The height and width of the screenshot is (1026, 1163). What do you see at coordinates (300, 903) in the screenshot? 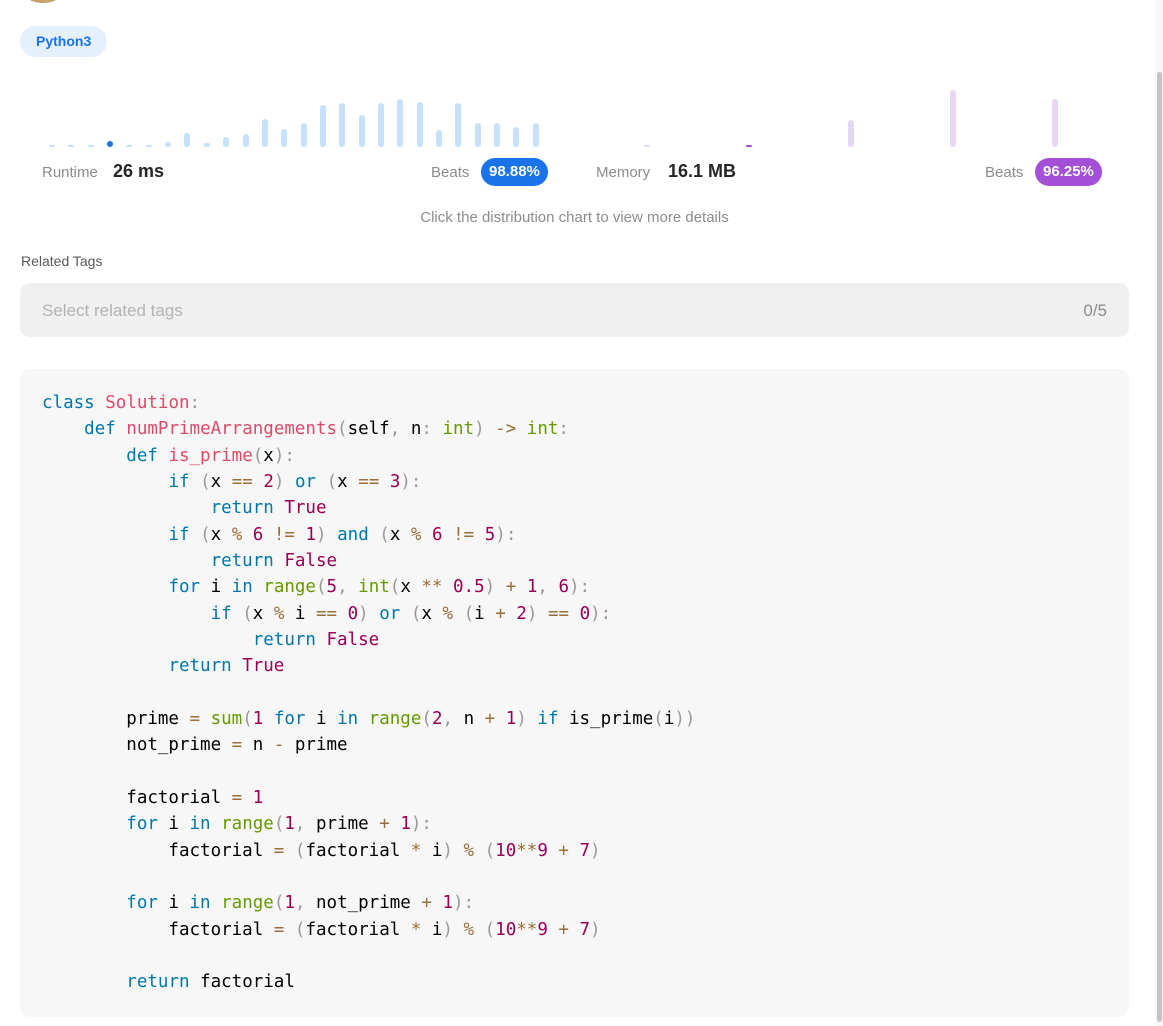
I see `code-line: for i in range(1, not_prime + 1):` at bounding box center [300, 903].